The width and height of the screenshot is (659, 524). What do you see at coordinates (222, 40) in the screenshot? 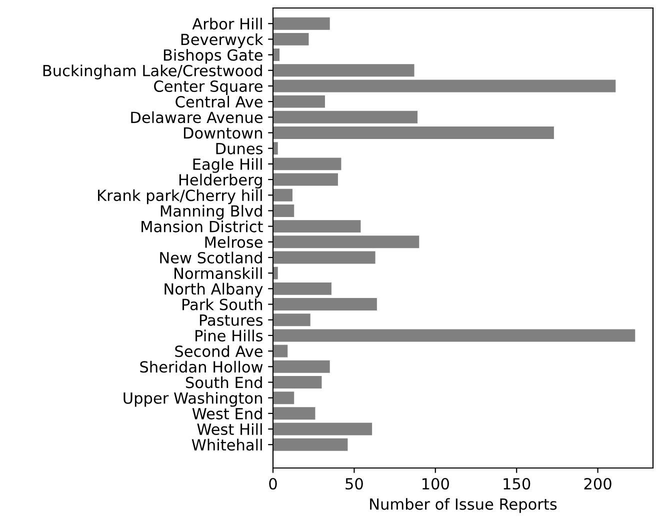
I see `y-tick-label: Beverwyck` at bounding box center [222, 40].